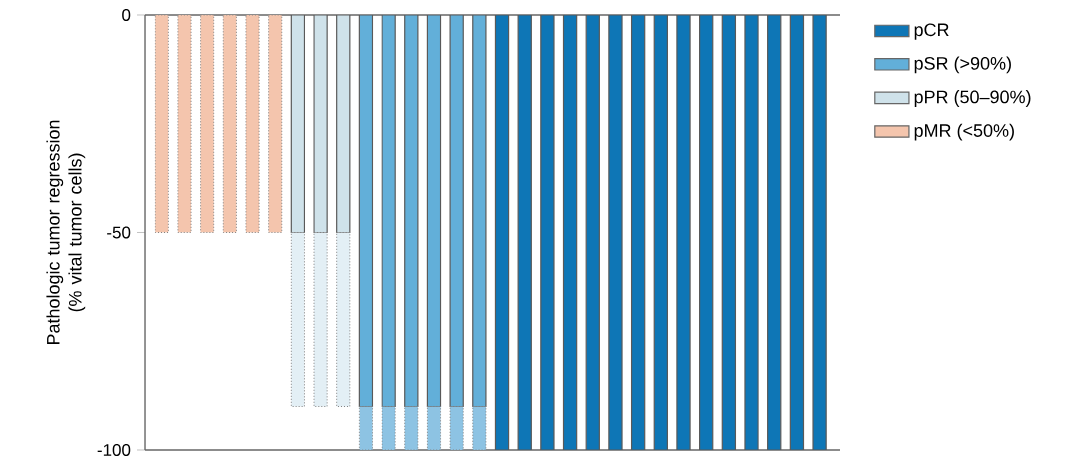  Describe the element at coordinates (964, 132) in the screenshot. I see `legend-label: pMR (<50%)` at that location.